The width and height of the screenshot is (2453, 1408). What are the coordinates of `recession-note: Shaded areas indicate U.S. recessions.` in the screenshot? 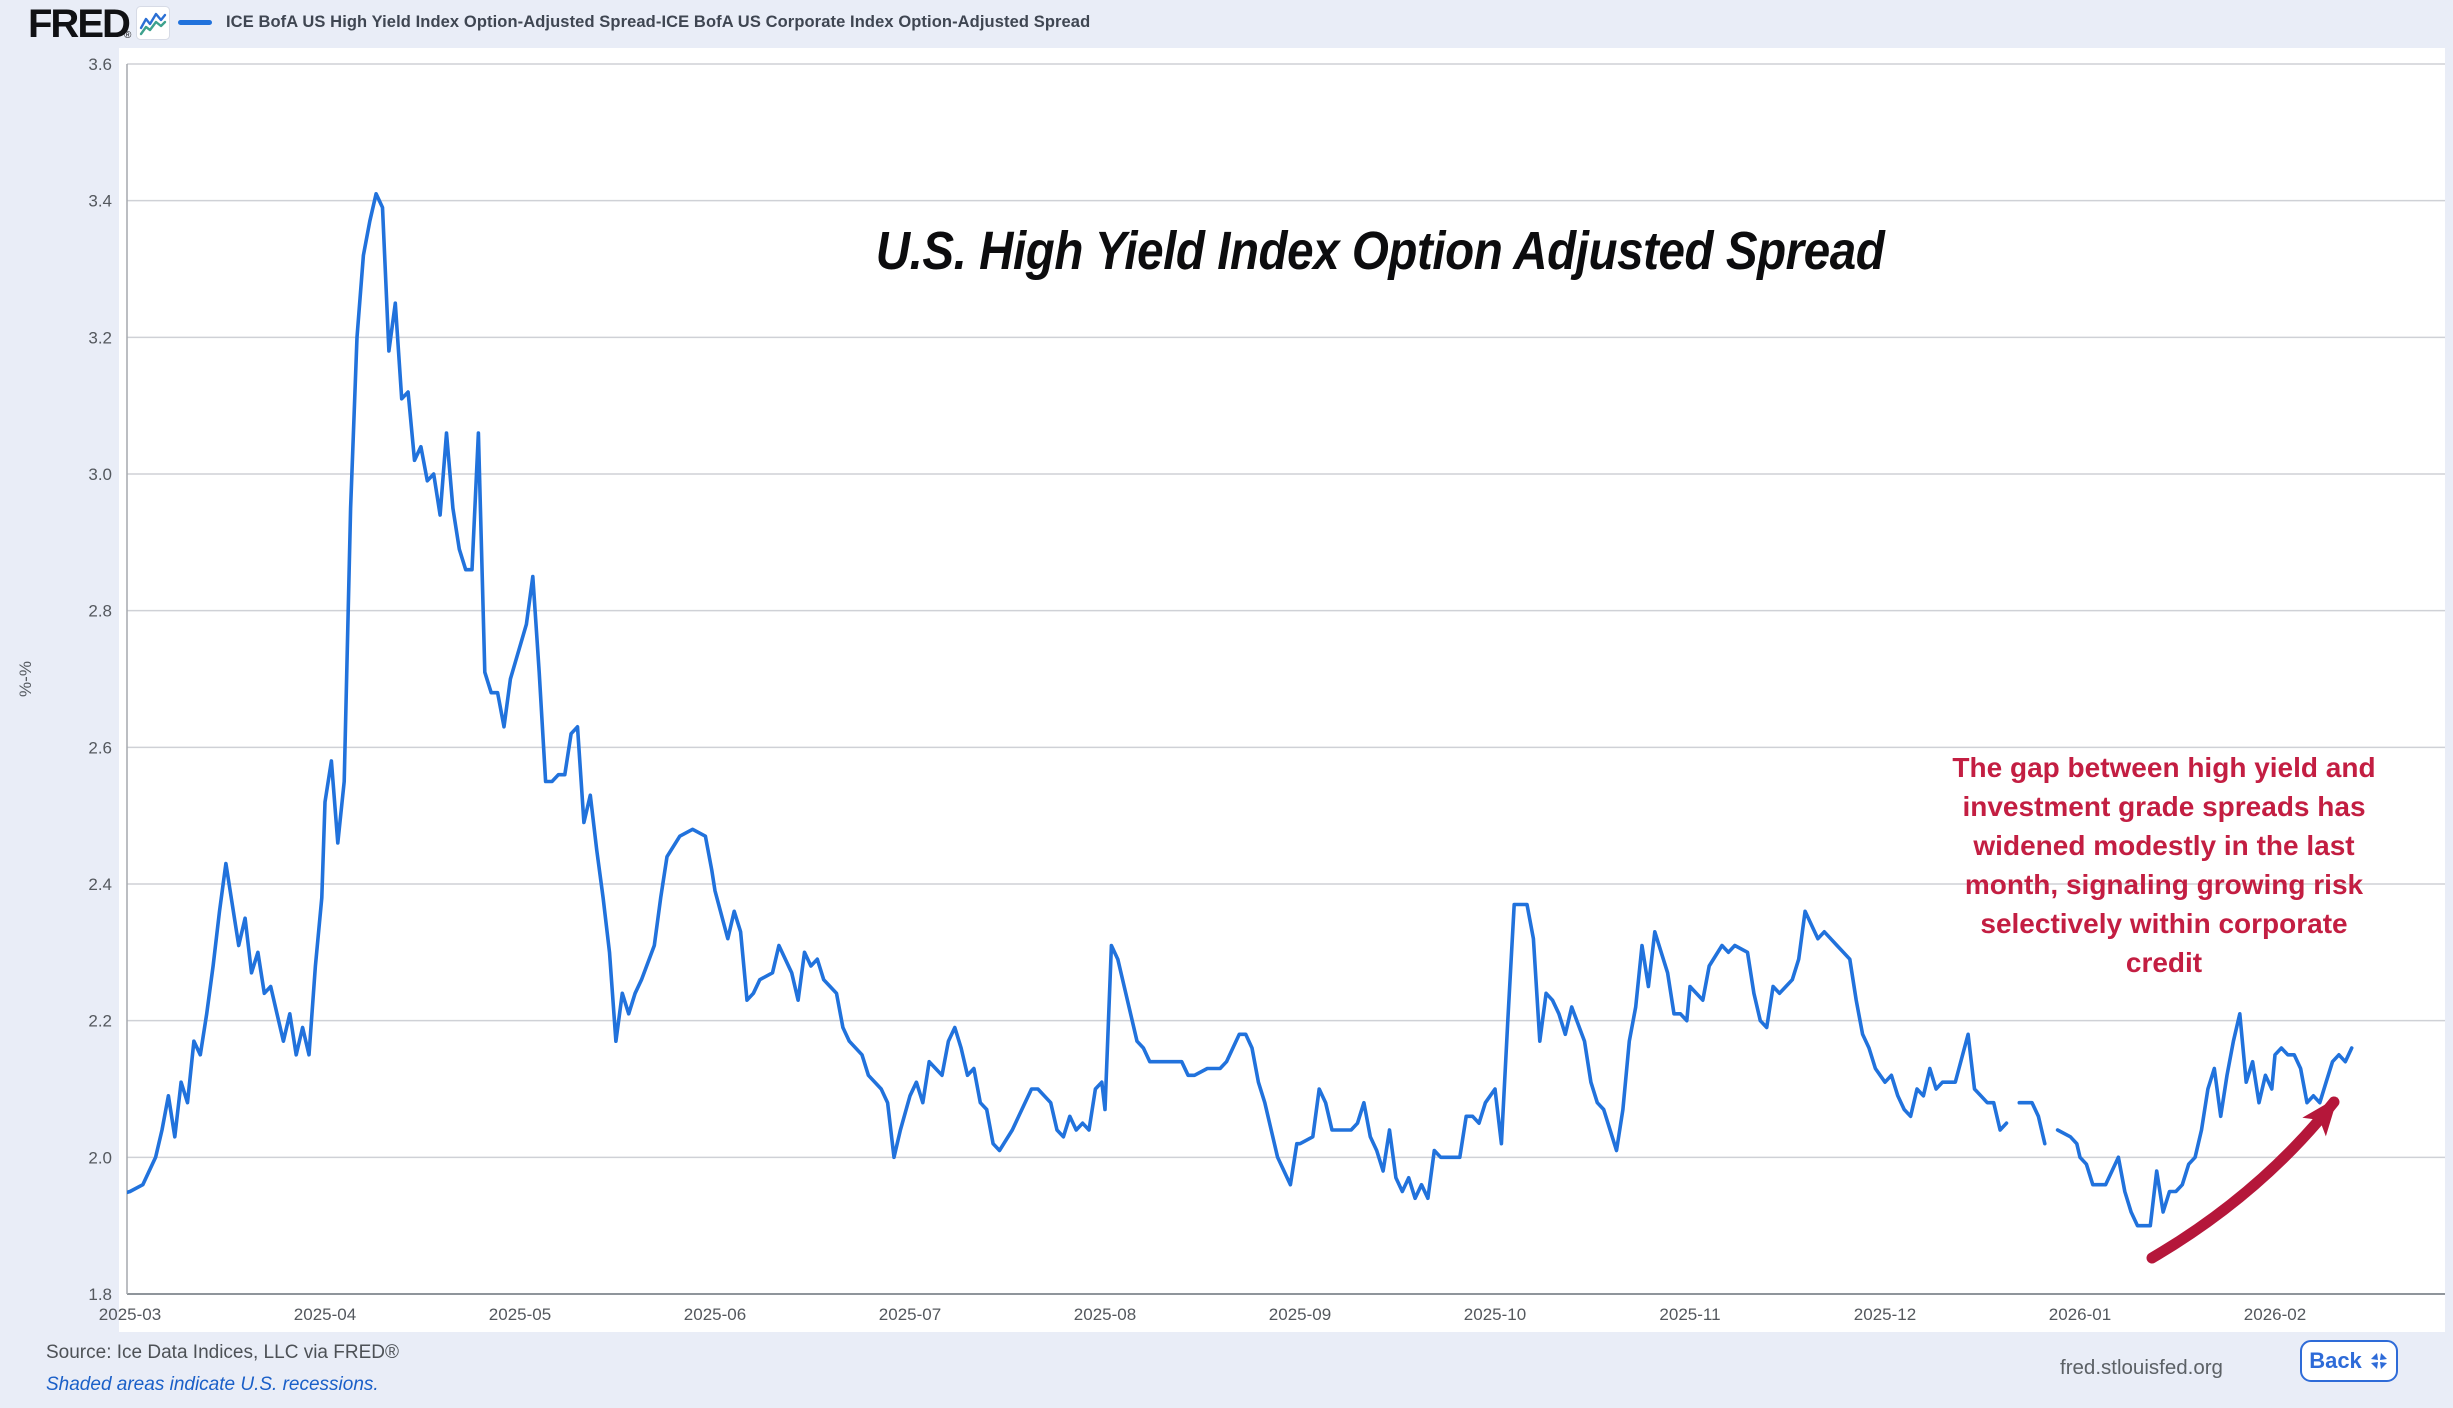 It's located at (212, 1384).